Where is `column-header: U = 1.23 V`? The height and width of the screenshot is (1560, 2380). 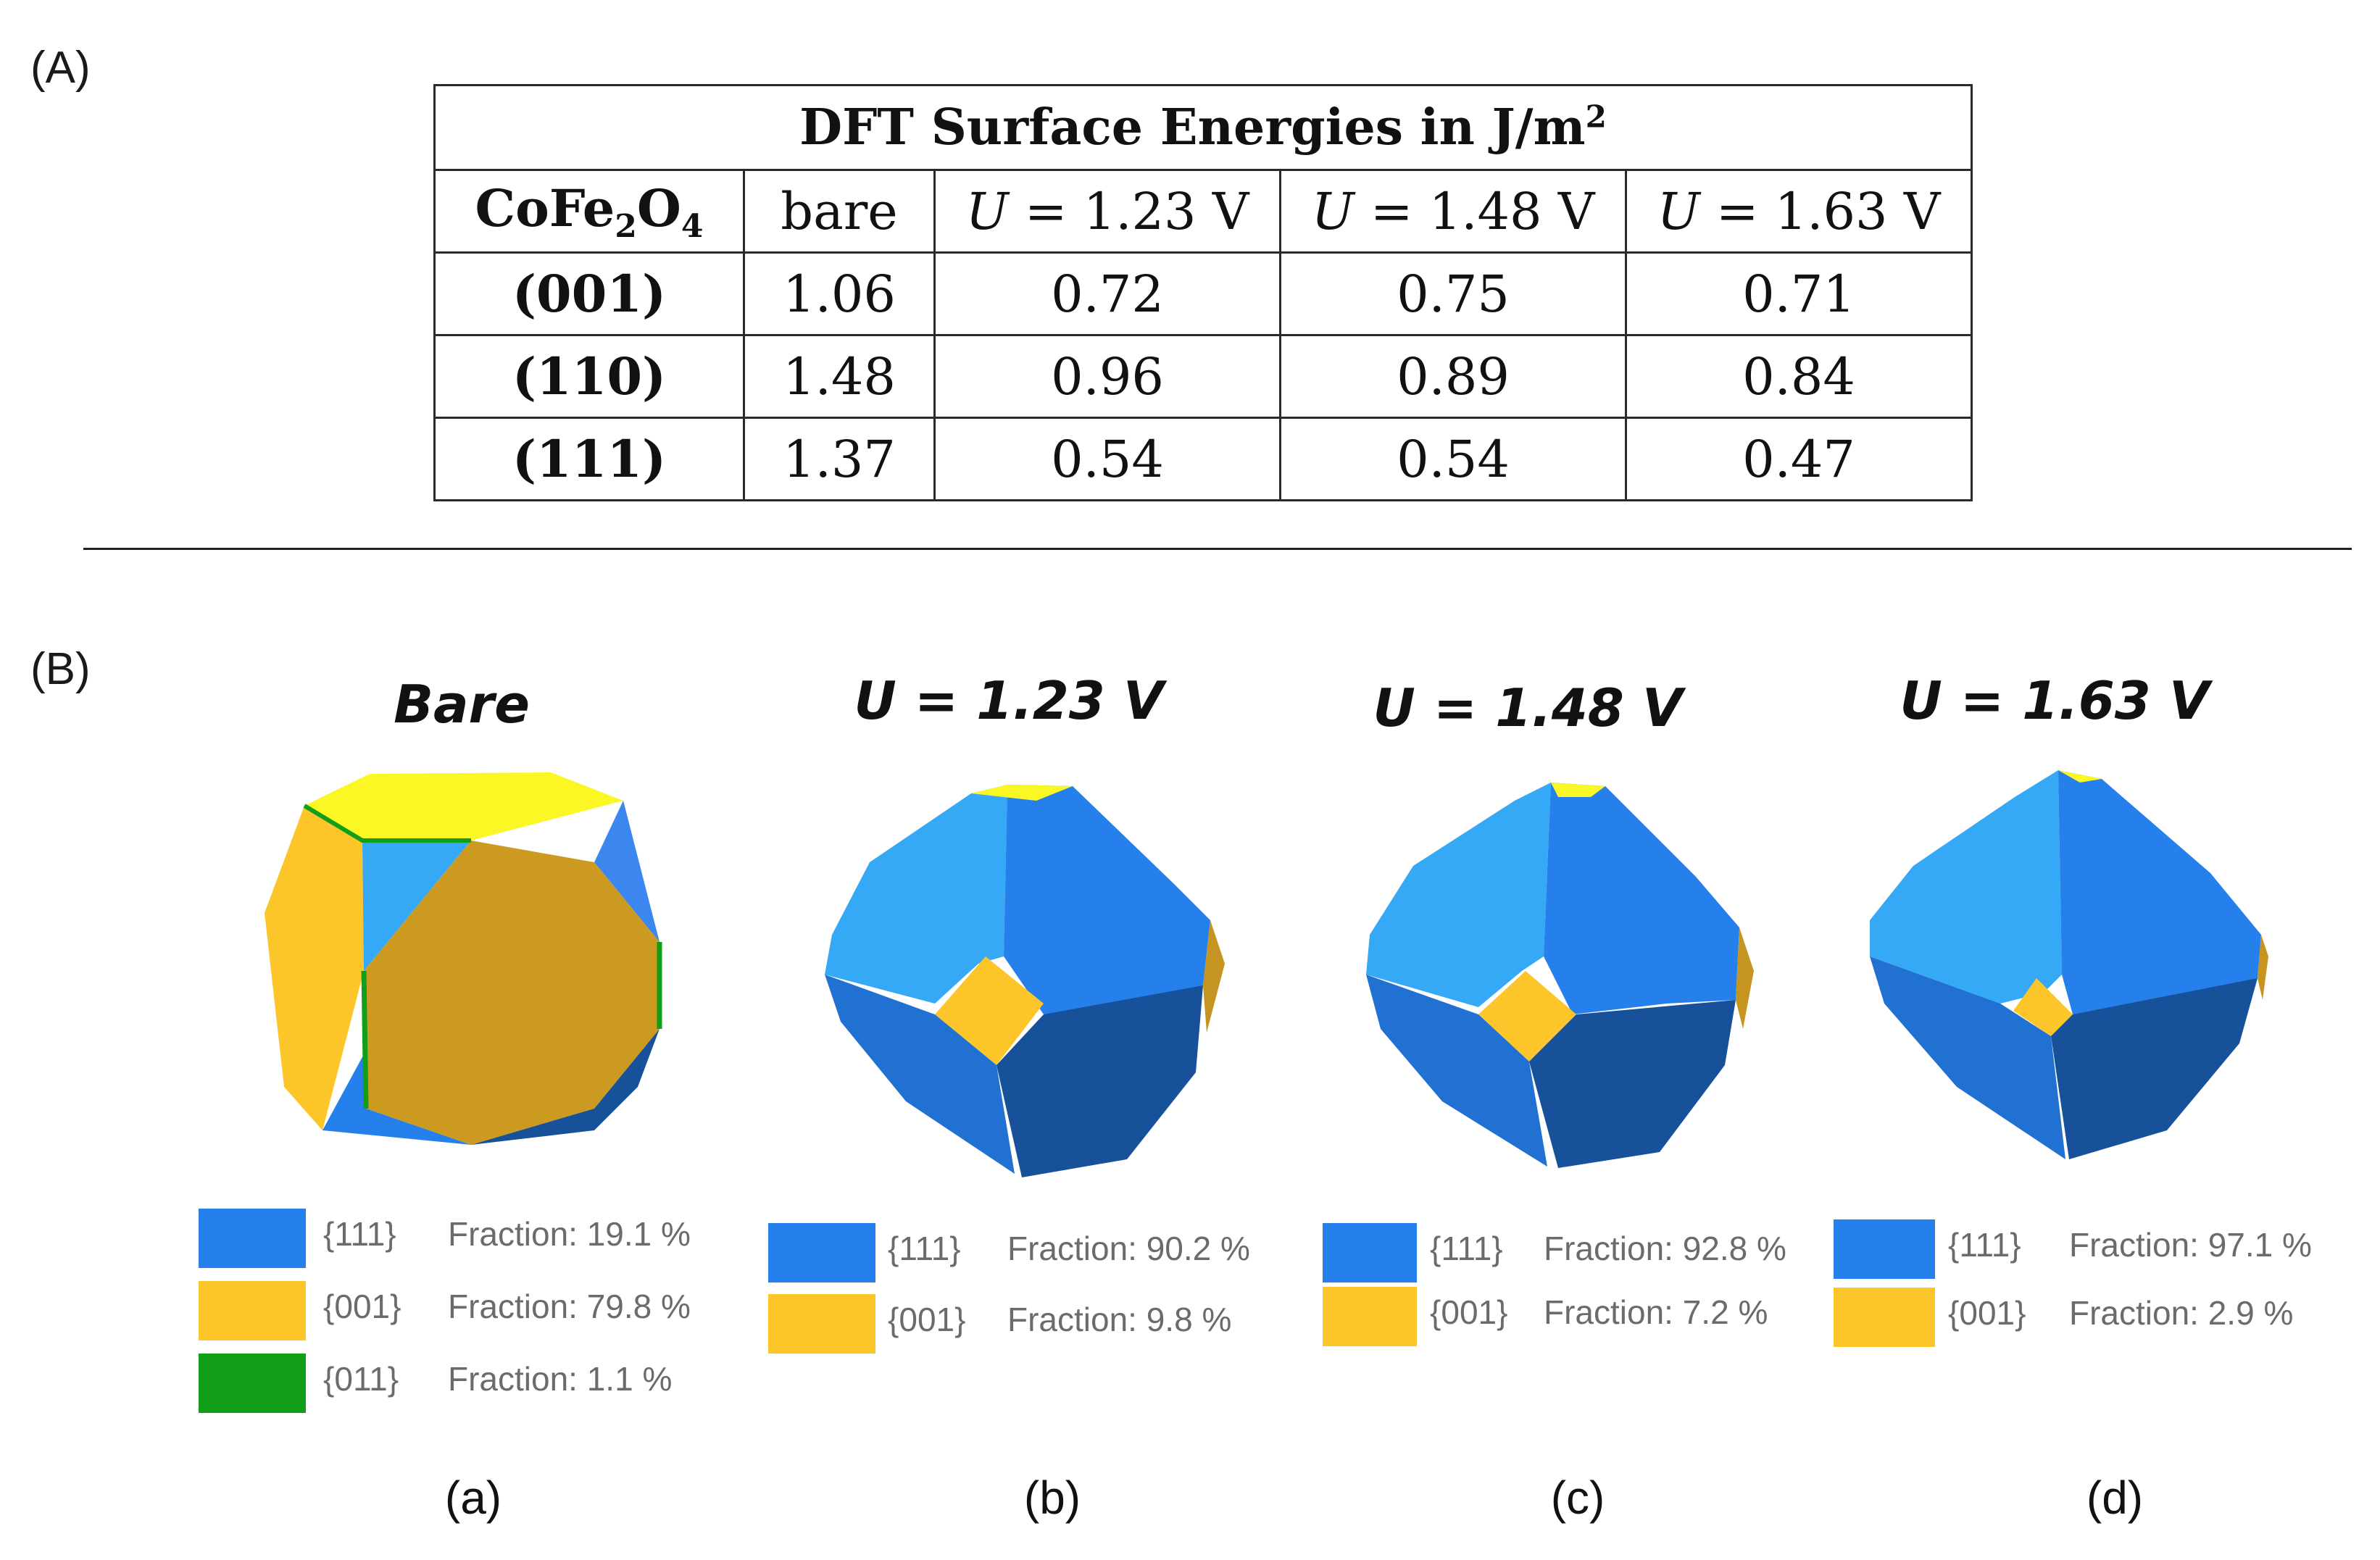 column-header: U = 1.23 V is located at coordinates (1107, 212).